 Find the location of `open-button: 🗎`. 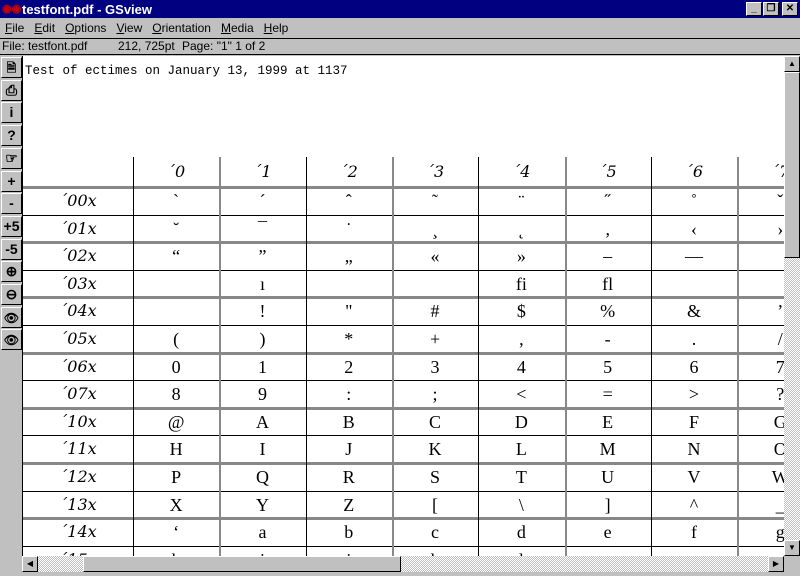

open-button: 🗎 is located at coordinates (11, 67).